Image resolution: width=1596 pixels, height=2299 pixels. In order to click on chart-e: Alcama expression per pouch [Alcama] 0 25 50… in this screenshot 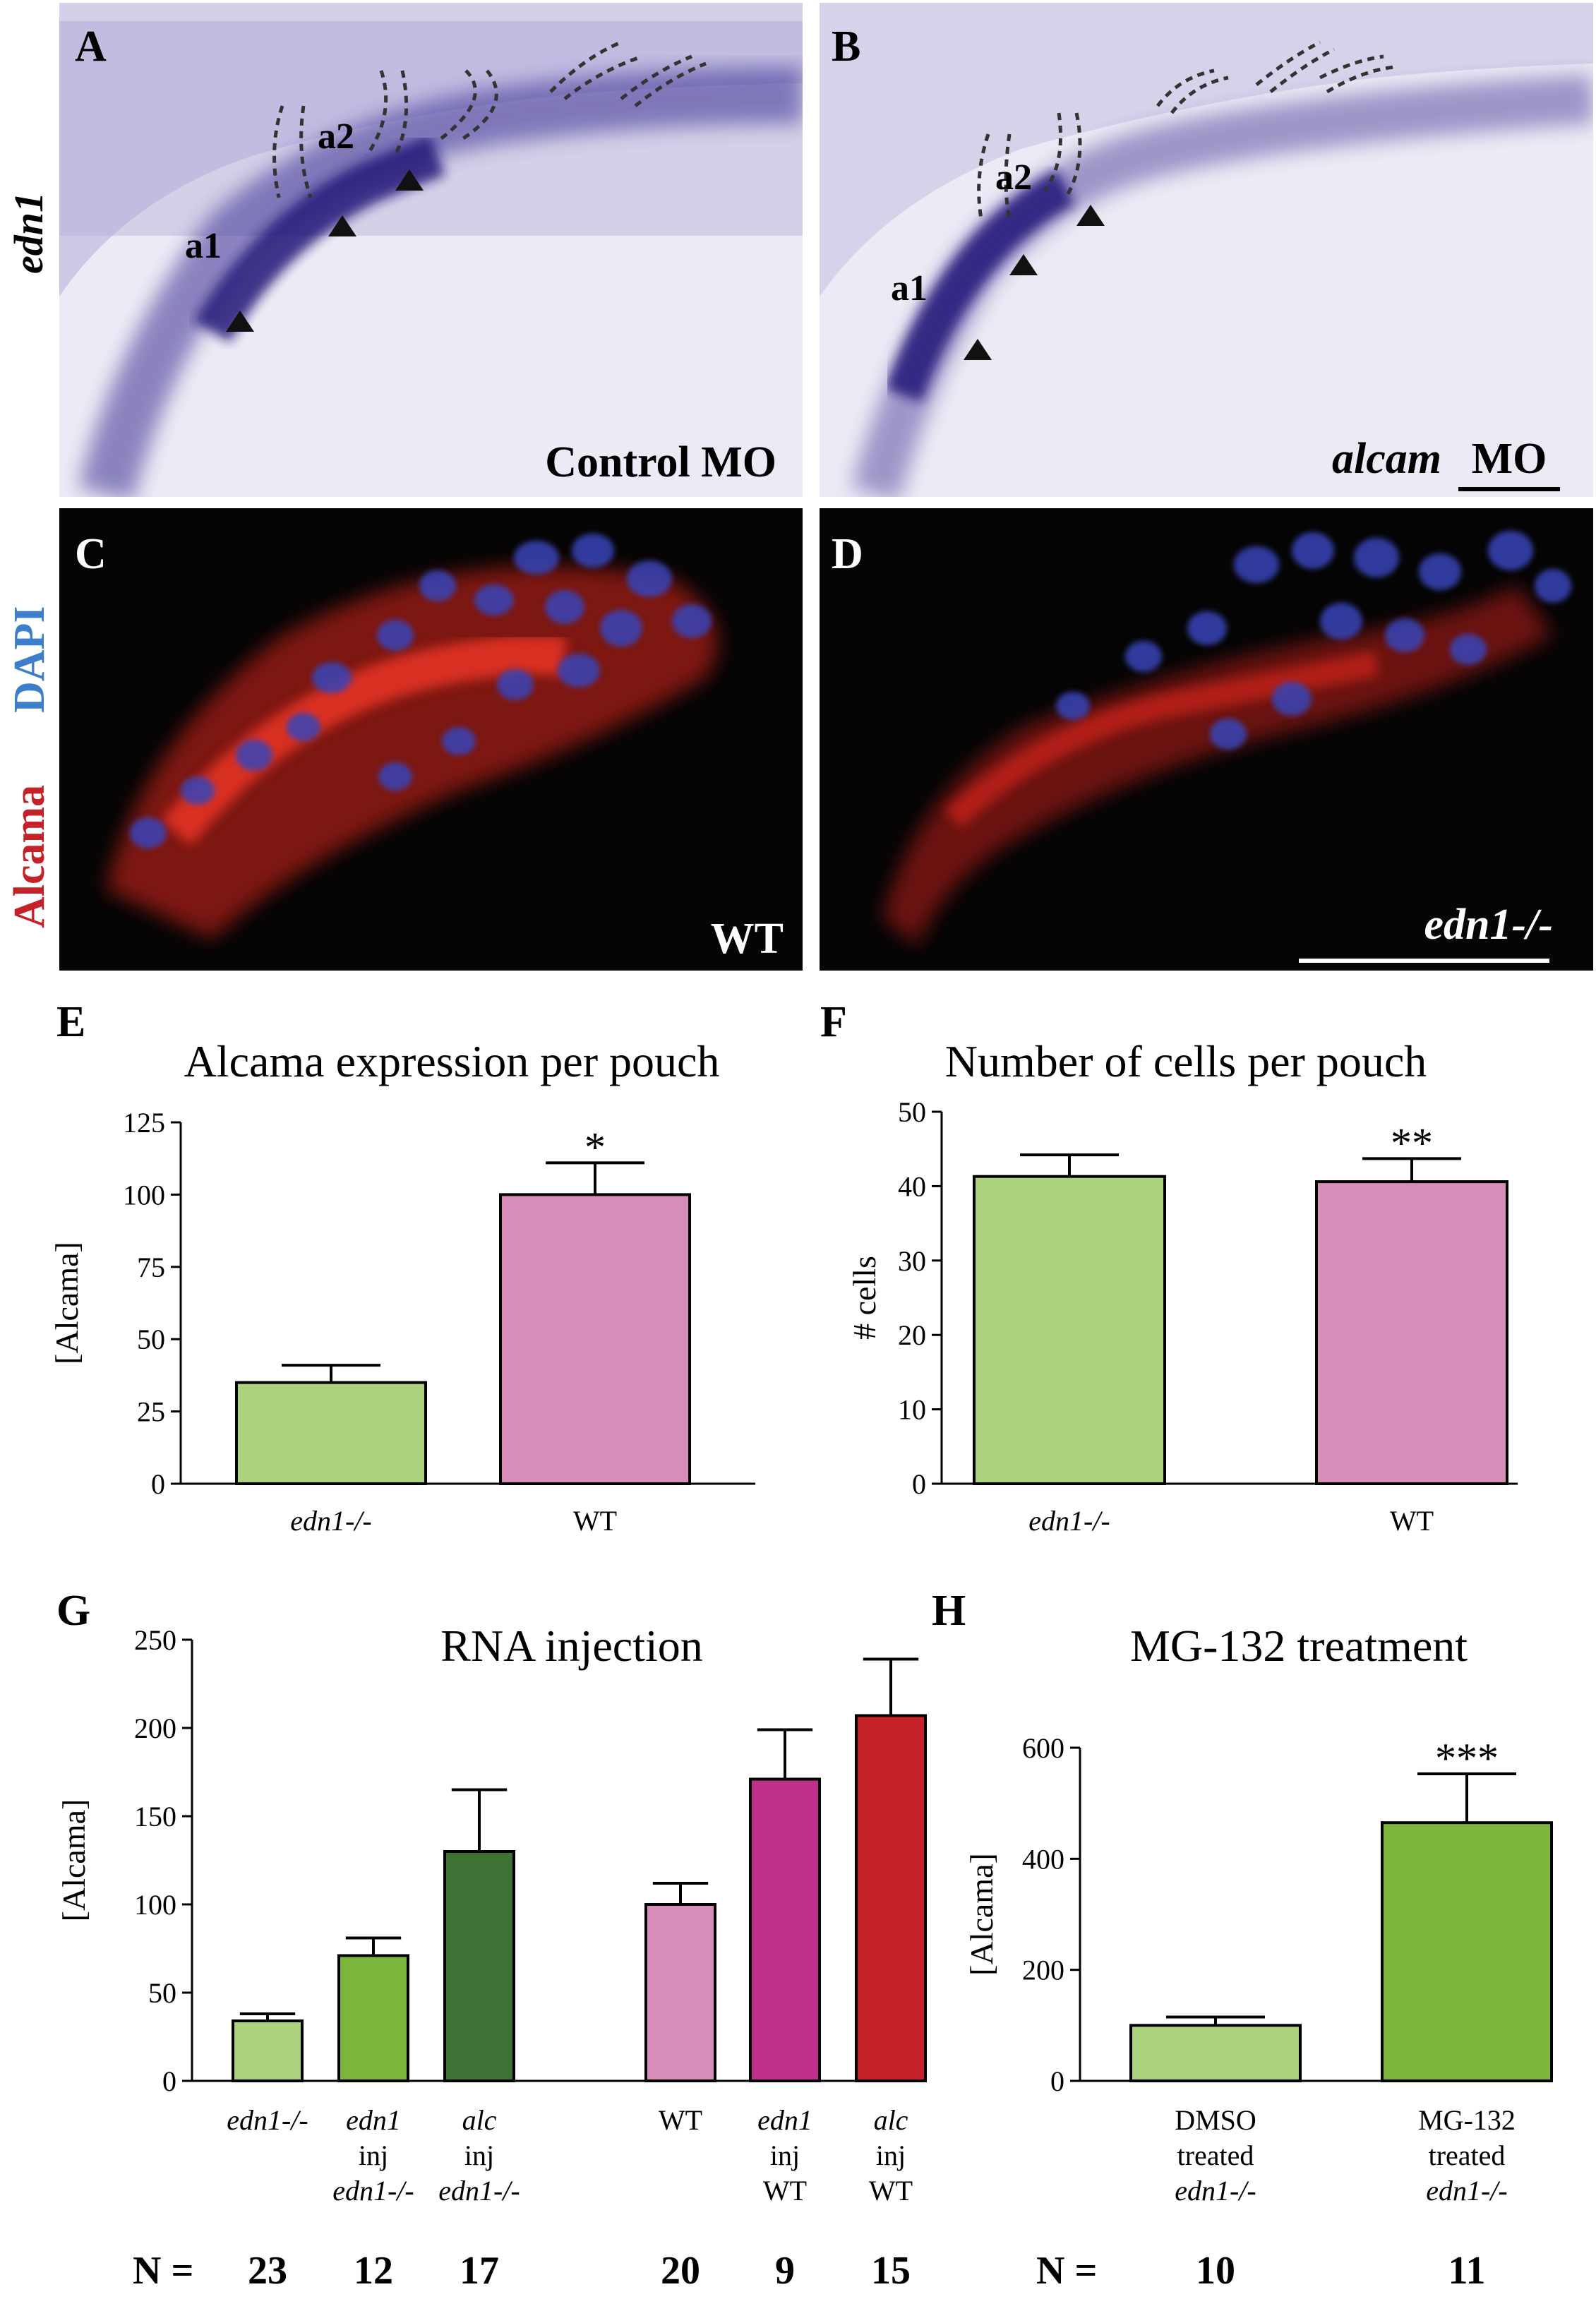, I will do `click(402, 1286)`.